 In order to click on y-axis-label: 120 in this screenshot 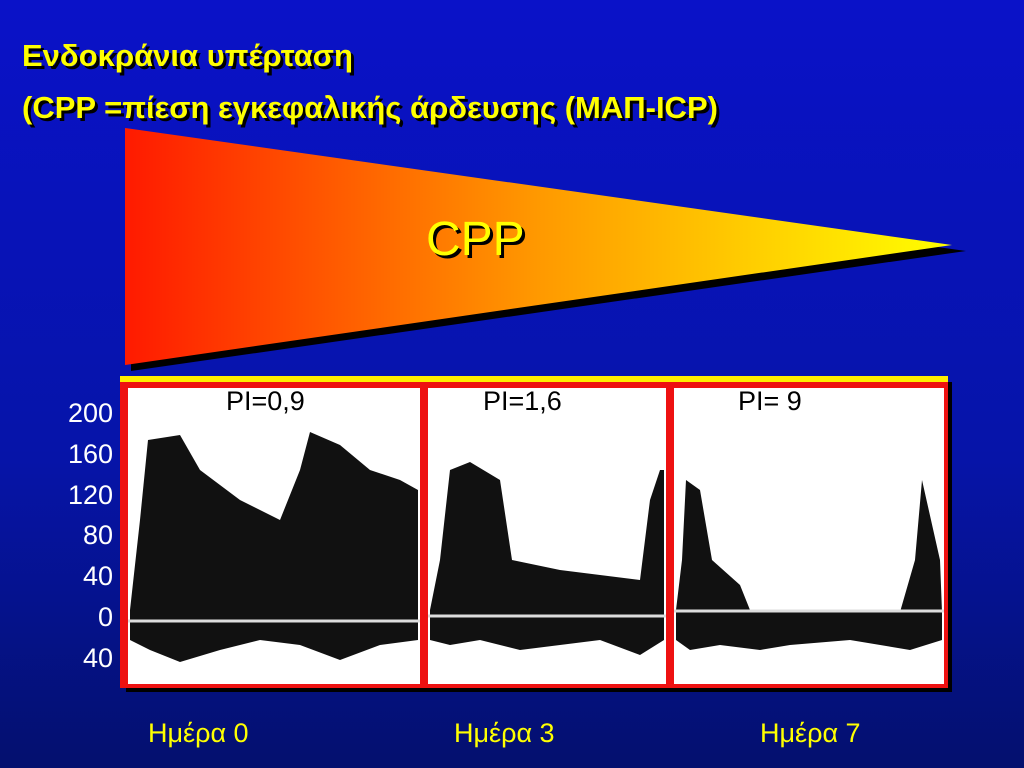, I will do `click(90, 494)`.